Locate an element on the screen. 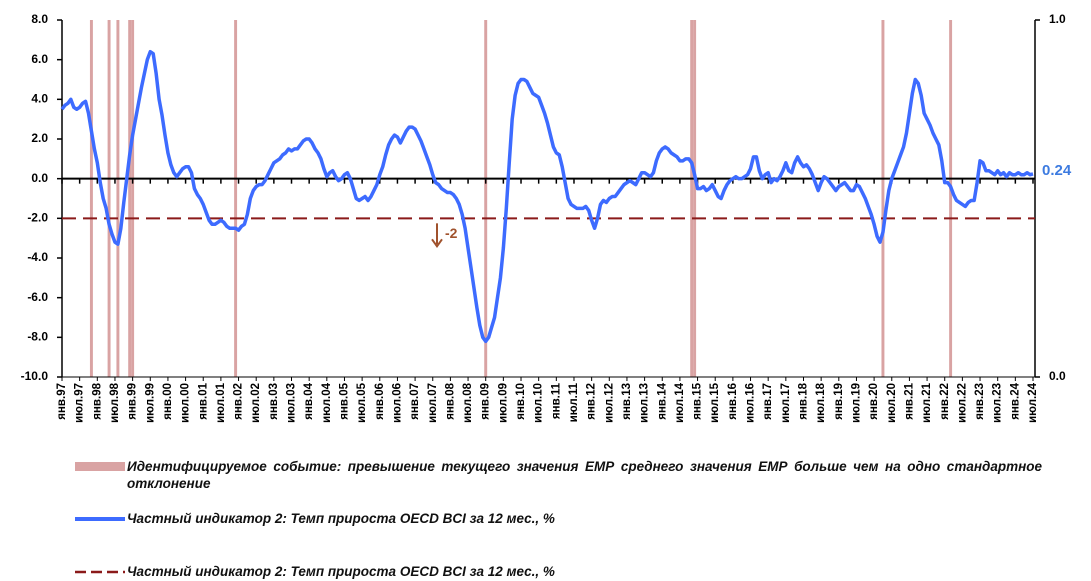 Image resolution: width=1091 pixels, height=581 pixels. x-tick-label: янв.02 is located at coordinates (239, 401).